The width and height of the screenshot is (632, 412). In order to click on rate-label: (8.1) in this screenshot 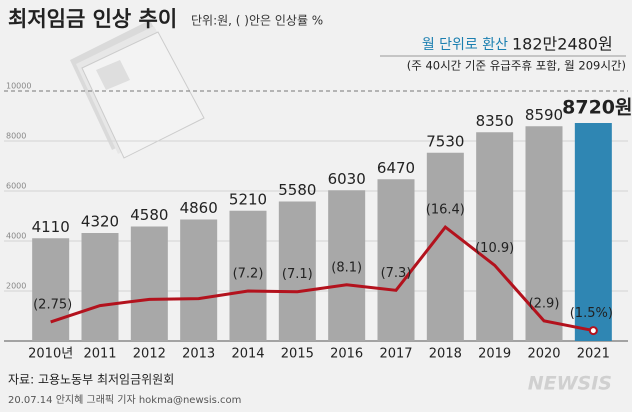, I will do `click(346, 267)`.